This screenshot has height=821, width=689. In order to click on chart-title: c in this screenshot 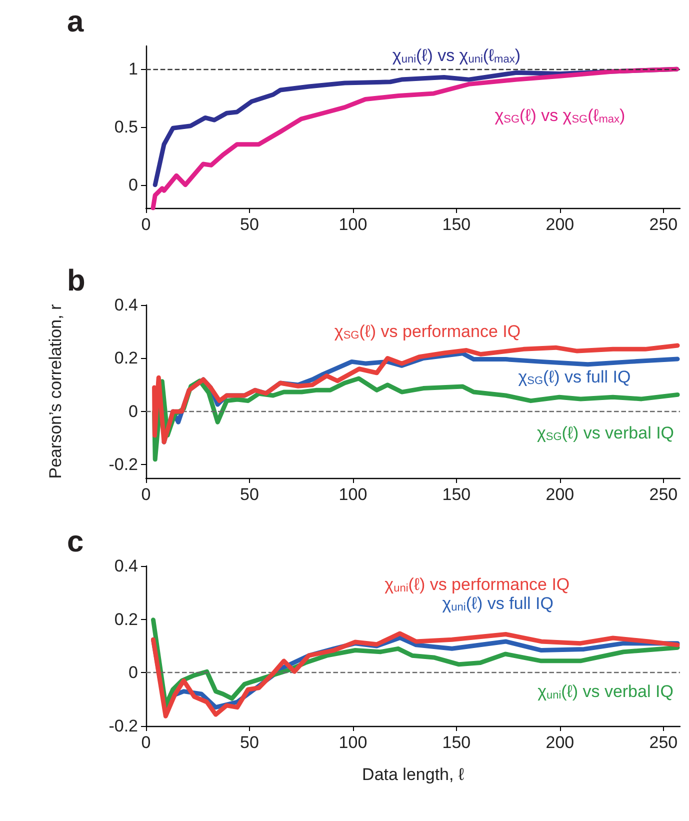, I will do `click(75, 542)`.